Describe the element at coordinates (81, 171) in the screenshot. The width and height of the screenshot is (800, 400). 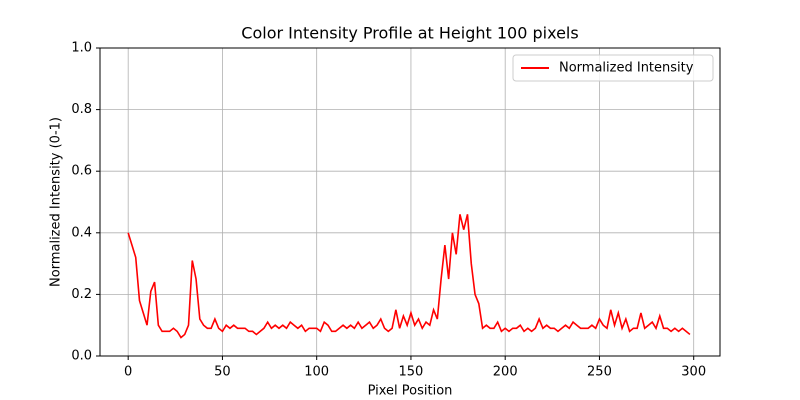
I see `y-tick-label: 0.6` at that location.